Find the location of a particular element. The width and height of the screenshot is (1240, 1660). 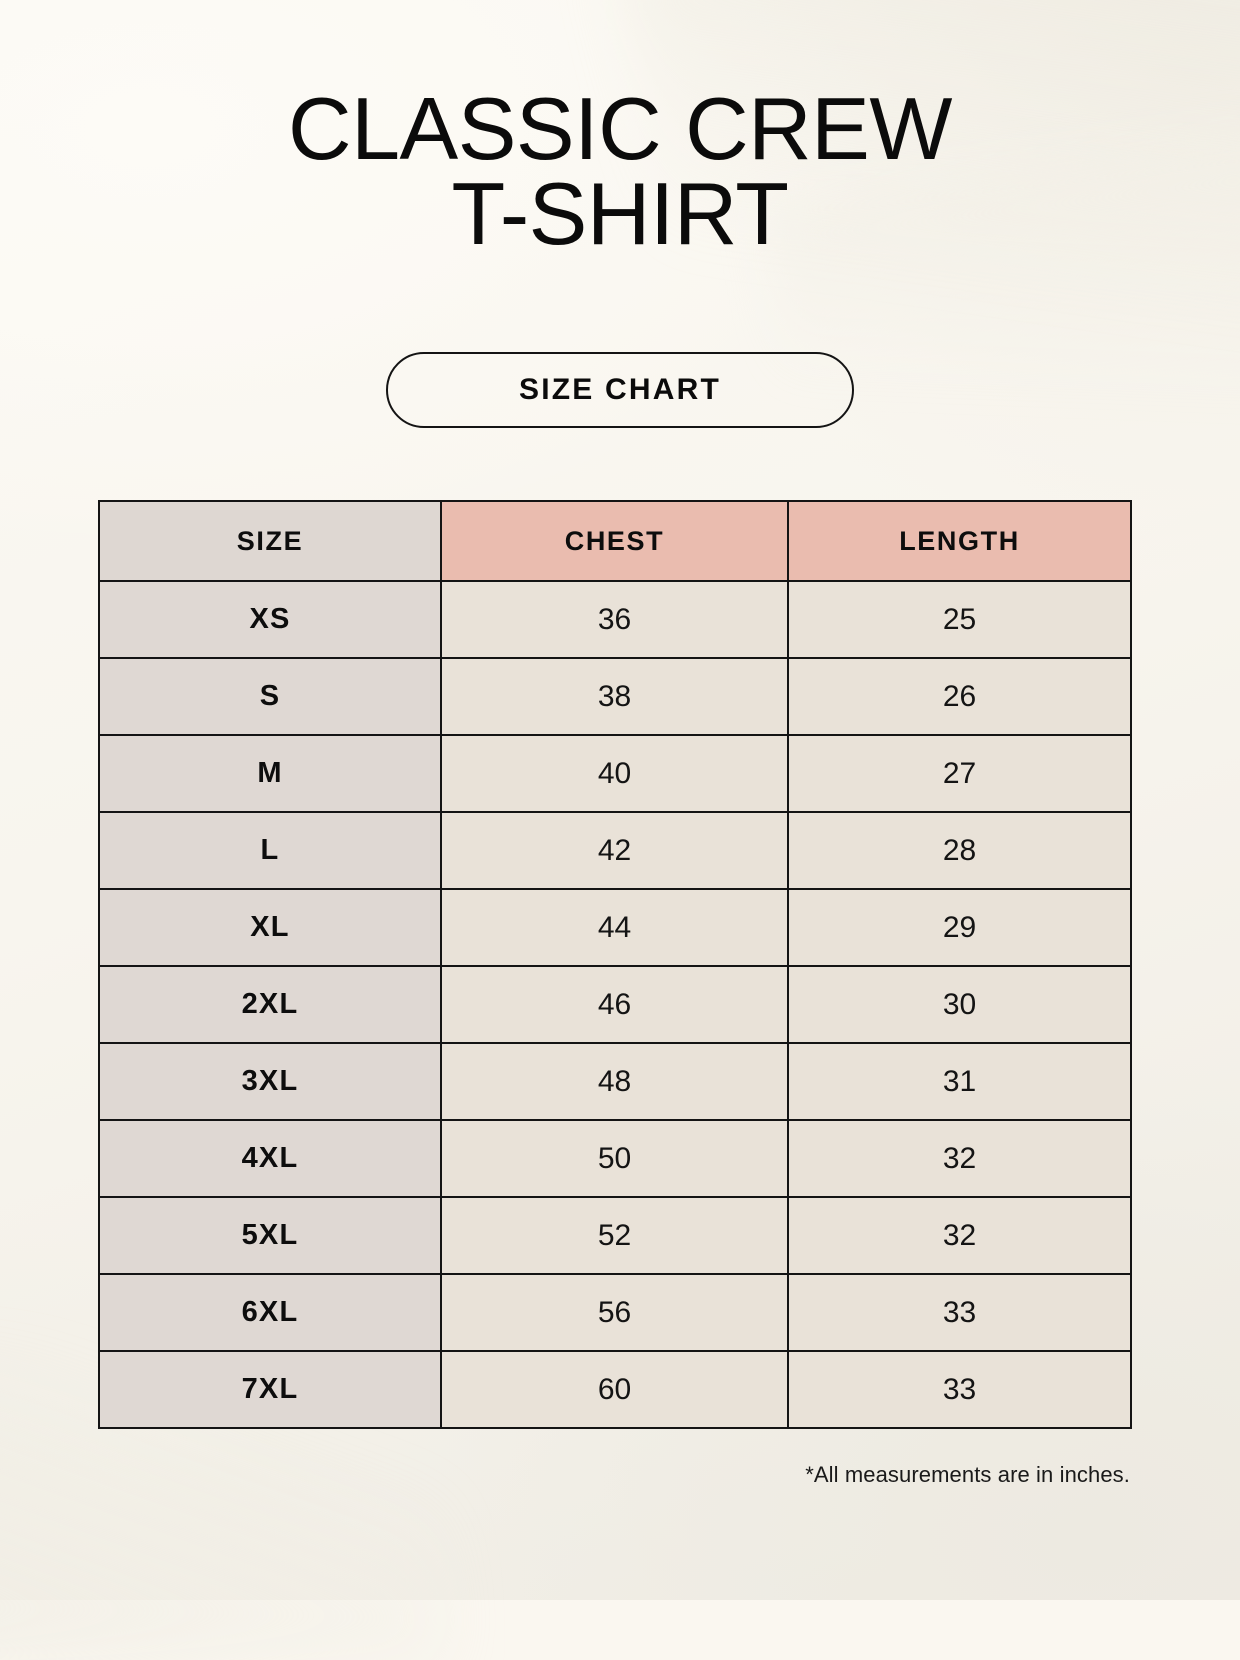

cell-chest: 56 is located at coordinates (614, 1312).